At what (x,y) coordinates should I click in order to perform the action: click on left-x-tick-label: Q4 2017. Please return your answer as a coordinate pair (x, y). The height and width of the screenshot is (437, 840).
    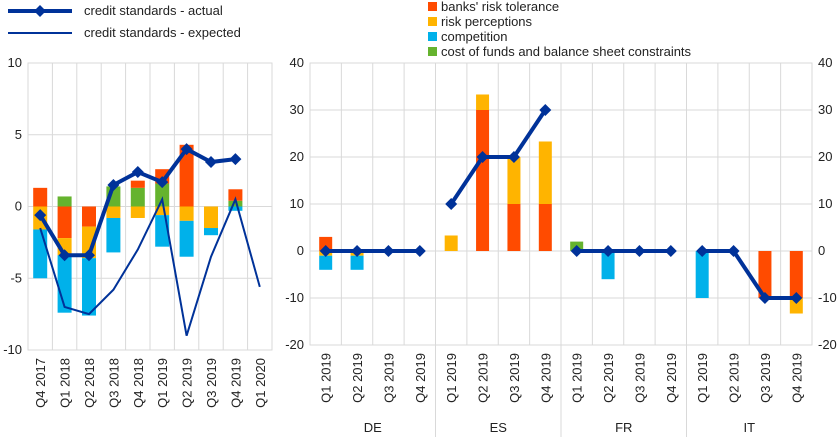
    Looking at the image, I should click on (40, 383).